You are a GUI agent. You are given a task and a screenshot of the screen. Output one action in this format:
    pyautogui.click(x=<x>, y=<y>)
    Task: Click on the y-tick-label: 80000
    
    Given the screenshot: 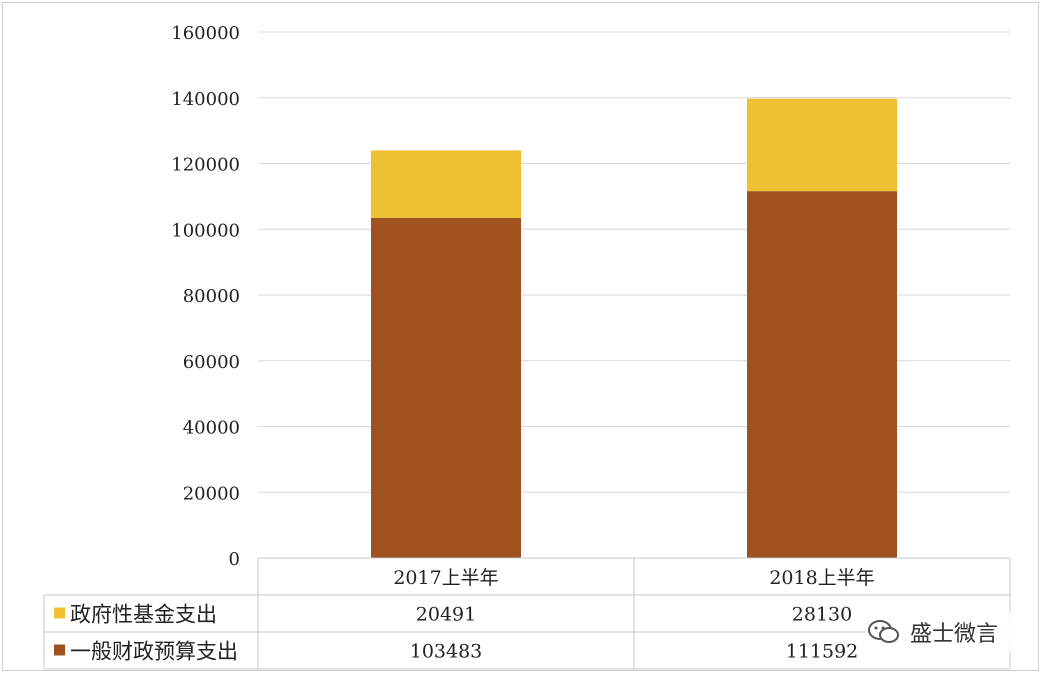 What is the action you would take?
    pyautogui.click(x=211, y=296)
    